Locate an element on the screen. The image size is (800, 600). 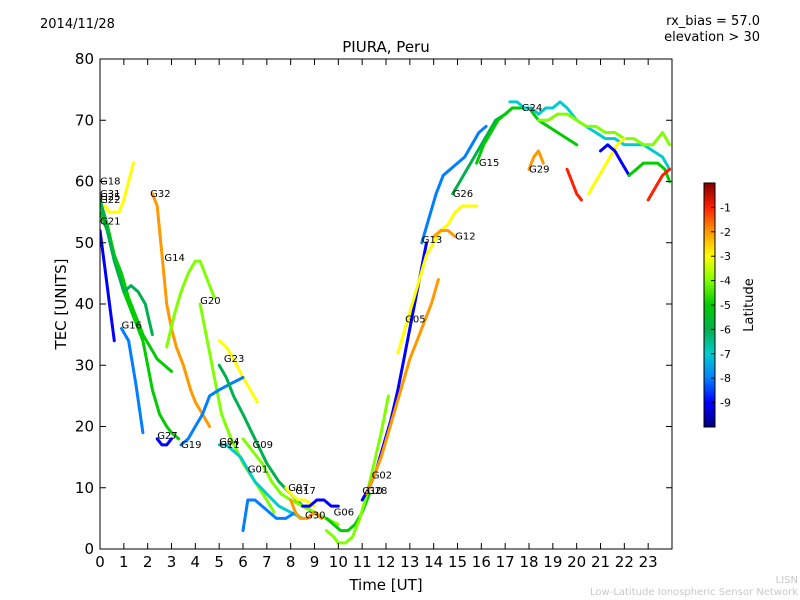
x-tick-label: 3 is located at coordinates (172, 562).